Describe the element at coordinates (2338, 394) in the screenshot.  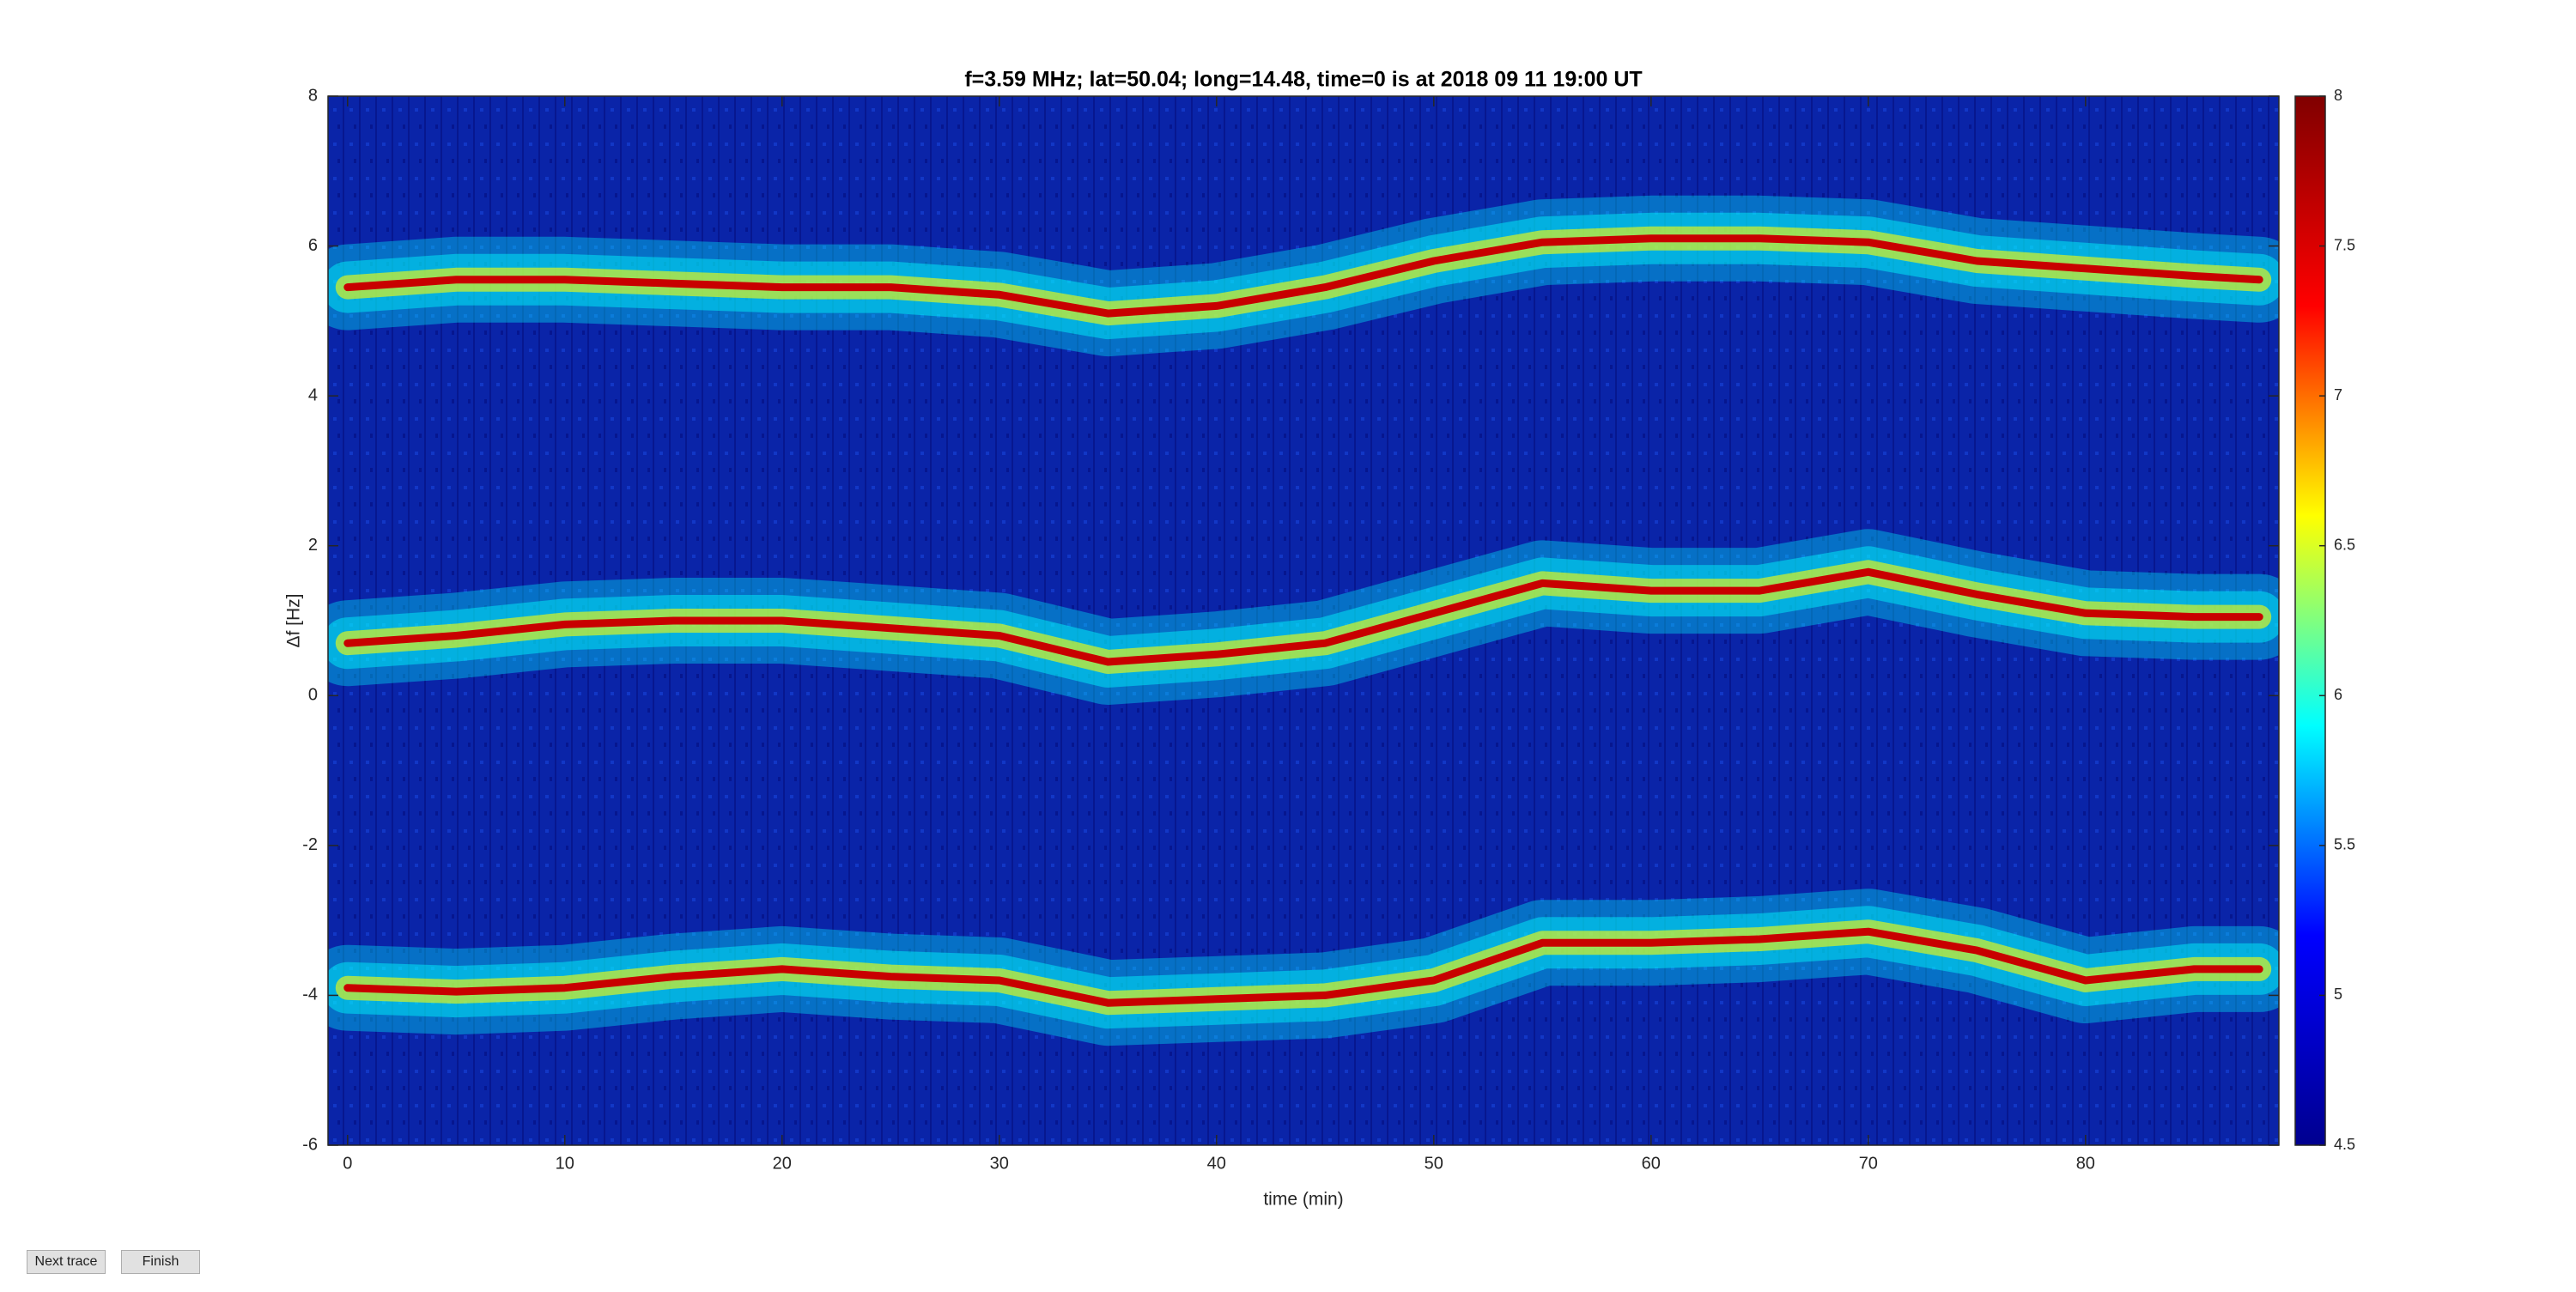
I see `colorbar-tick-label: 7` at that location.